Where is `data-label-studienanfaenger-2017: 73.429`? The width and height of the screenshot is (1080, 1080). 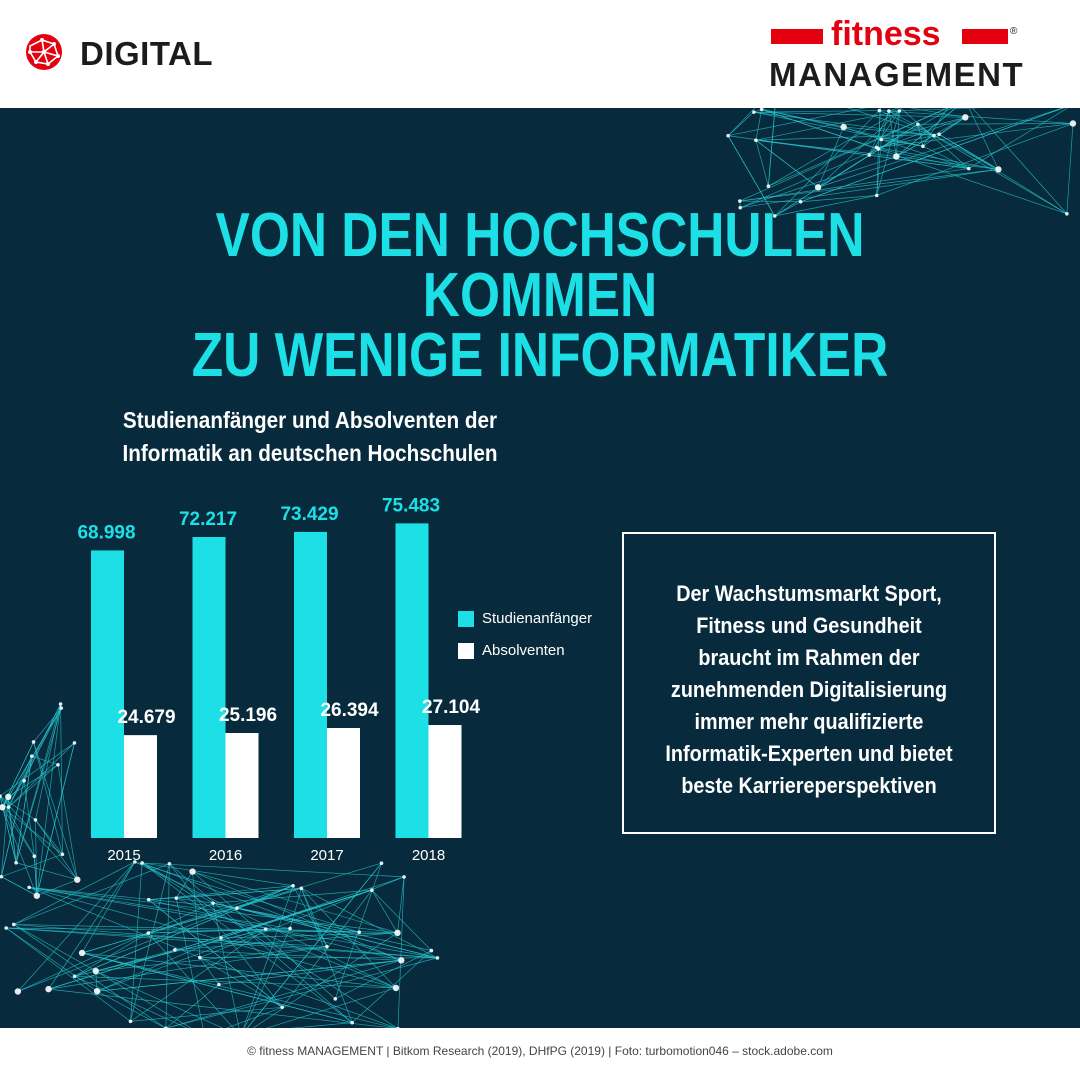
data-label-studienanfaenger-2017: 73.429 is located at coordinates (309, 514).